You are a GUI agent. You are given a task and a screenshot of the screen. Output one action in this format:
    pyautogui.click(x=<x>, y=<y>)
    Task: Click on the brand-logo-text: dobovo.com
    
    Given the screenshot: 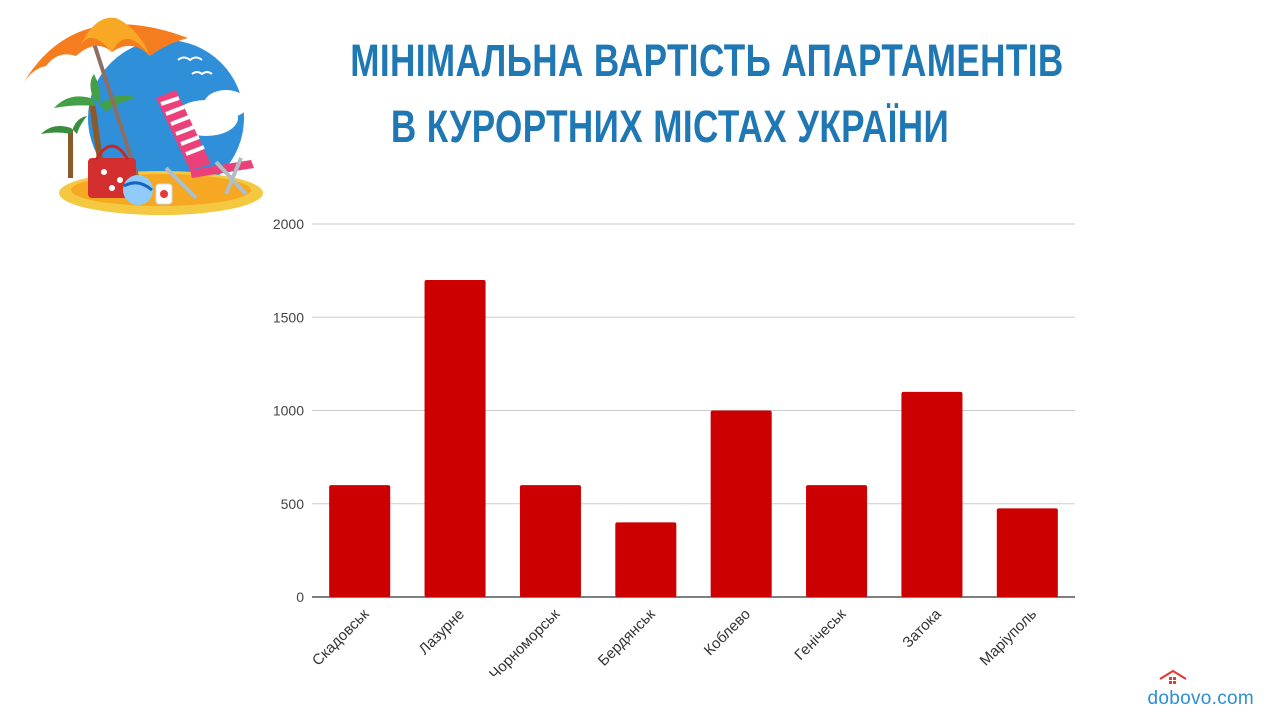 What is the action you would take?
    pyautogui.click(x=1200, y=698)
    